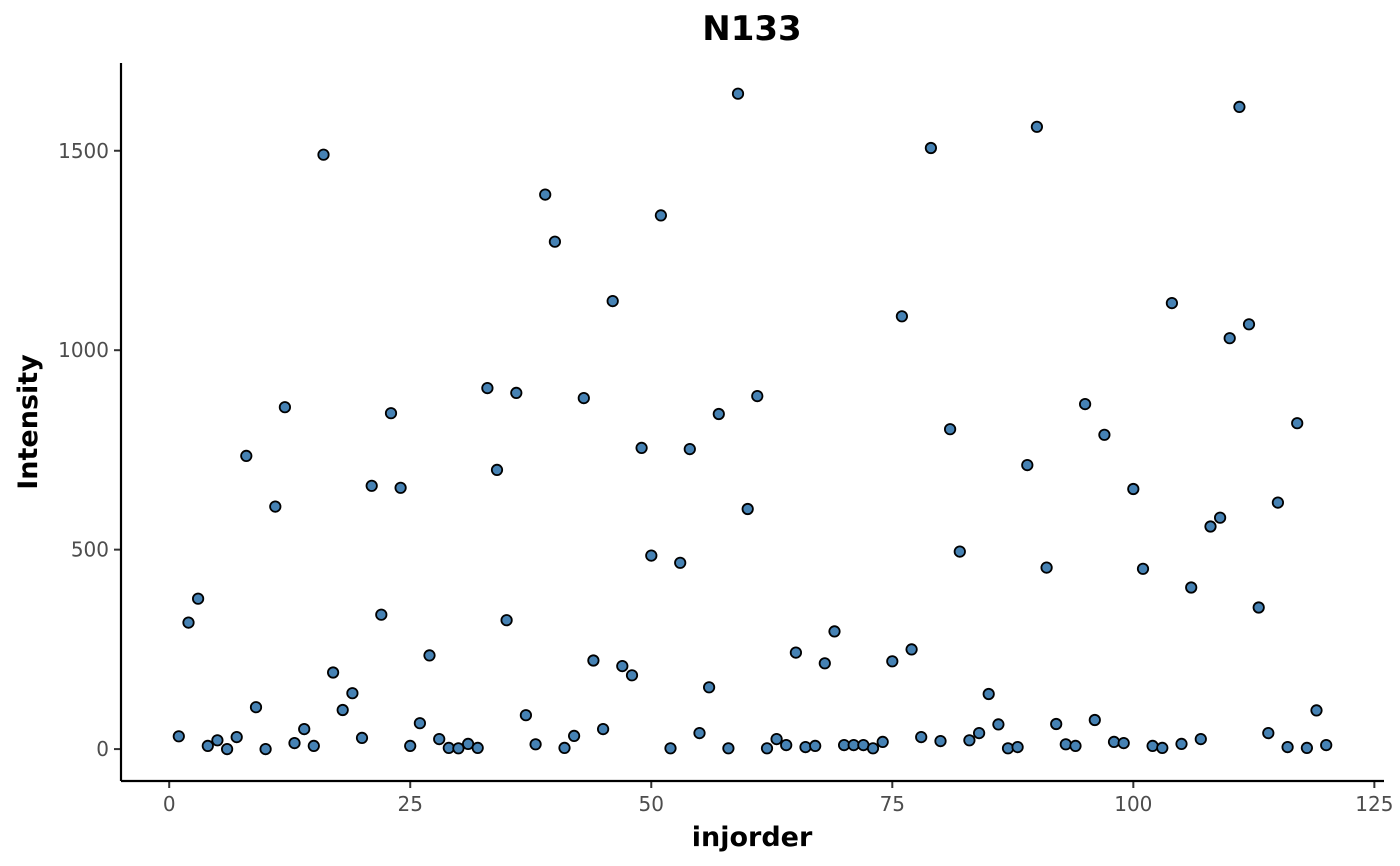 The height and width of the screenshot is (866, 1400). What do you see at coordinates (1133, 804) in the screenshot?
I see `x-tick-label: 100` at bounding box center [1133, 804].